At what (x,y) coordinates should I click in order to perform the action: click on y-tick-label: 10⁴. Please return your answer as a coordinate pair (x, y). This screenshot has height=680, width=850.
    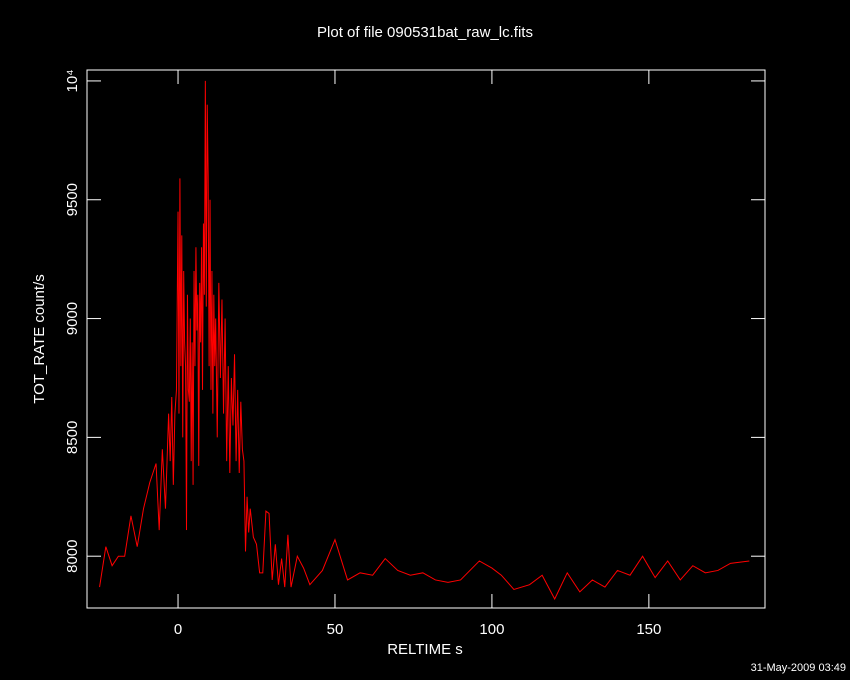
    Looking at the image, I should click on (72, 80).